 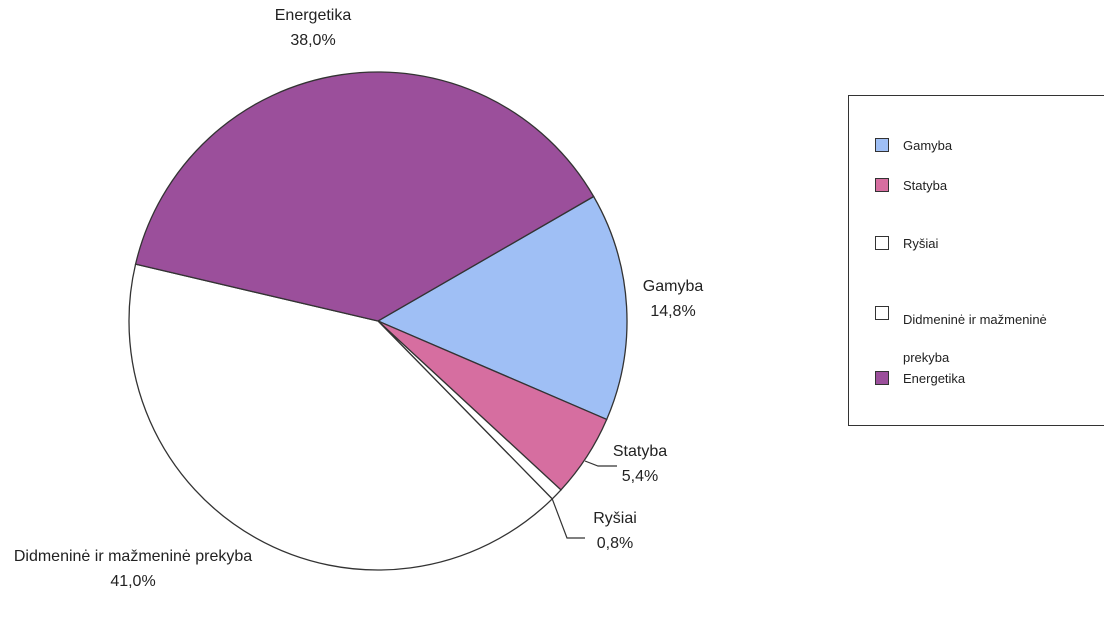 I want to click on slice-value: 14,8%, so click(x=673, y=311).